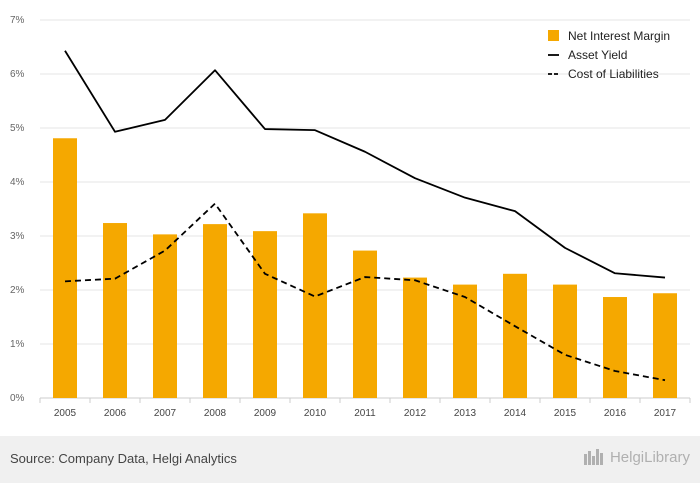 The height and width of the screenshot is (483, 700). Describe the element at coordinates (315, 413) in the screenshot. I see `x-tick-label: 2010` at that location.